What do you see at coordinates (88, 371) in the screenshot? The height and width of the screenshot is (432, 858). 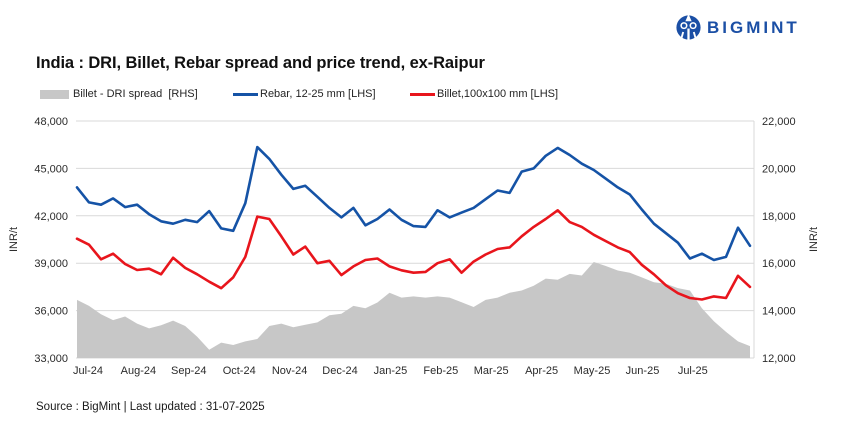 I see `x-tick-label: Jul-24` at bounding box center [88, 371].